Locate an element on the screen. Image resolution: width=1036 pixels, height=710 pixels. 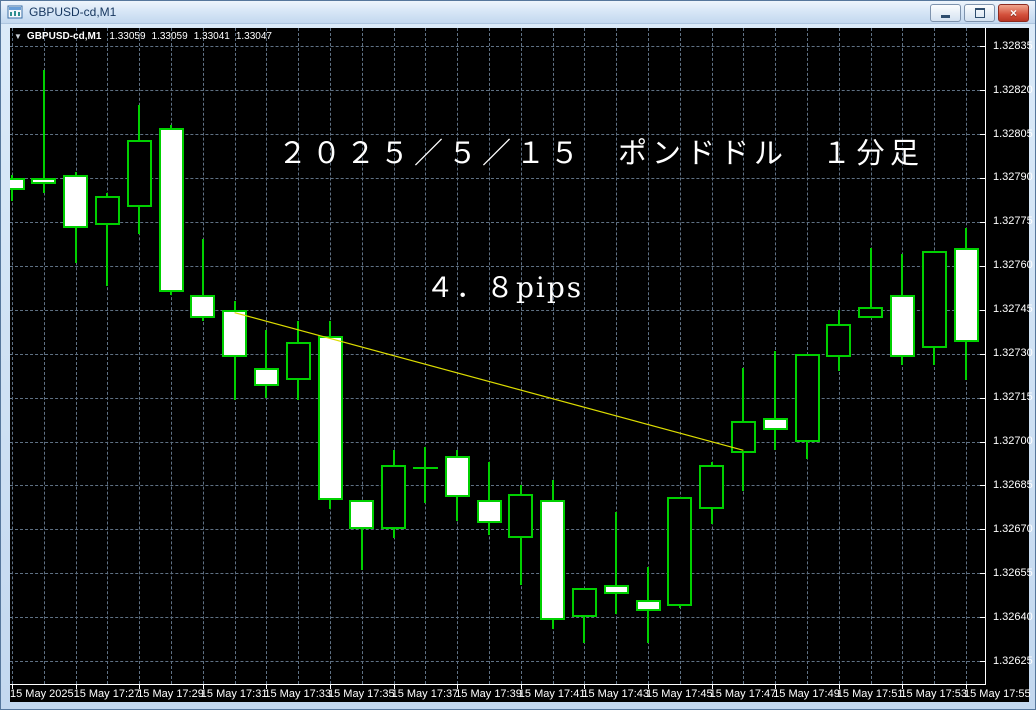
price-axis-label: 1.32820 is located at coordinates (1013, 89).